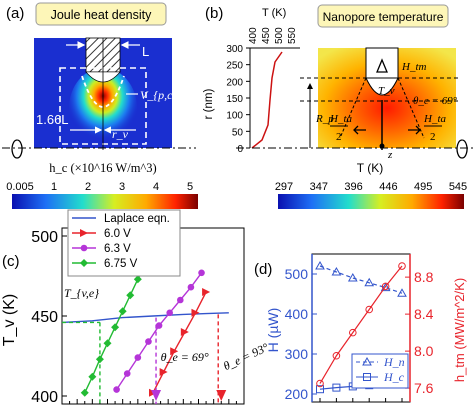 Image resolution: width=474 pixels, height=409 pixels. What do you see at coordinates (234, 82) in the screenshot?
I see `r-tick-label: 200` at bounding box center [234, 82].